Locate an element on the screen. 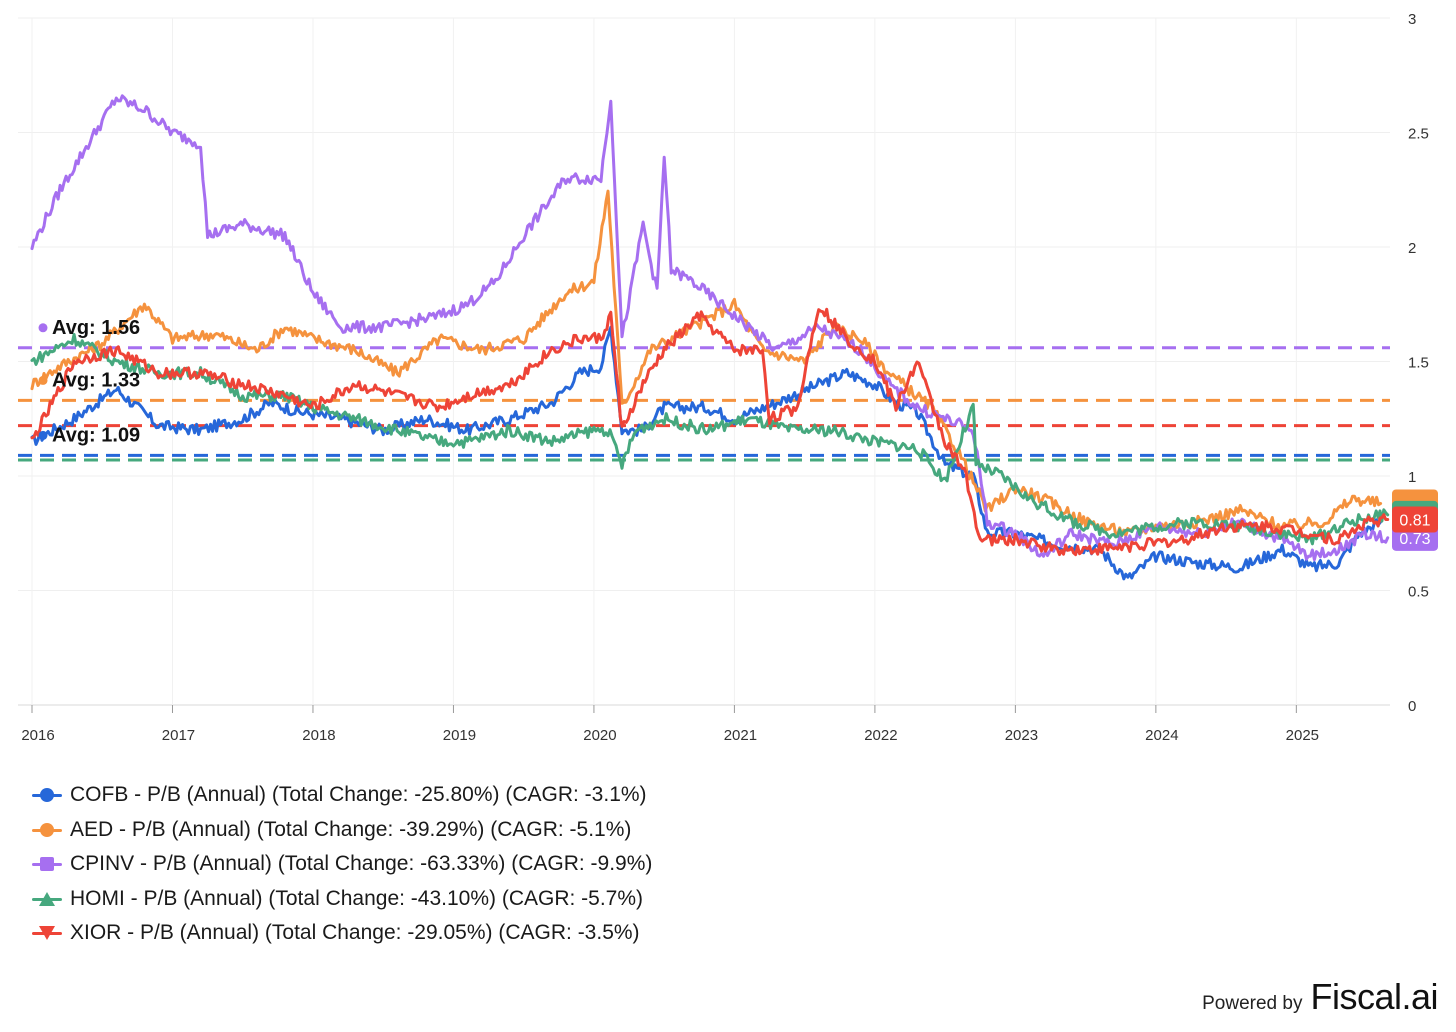  fiscal-ai-logo: Fiscal.ai is located at coordinates (1374, 996).